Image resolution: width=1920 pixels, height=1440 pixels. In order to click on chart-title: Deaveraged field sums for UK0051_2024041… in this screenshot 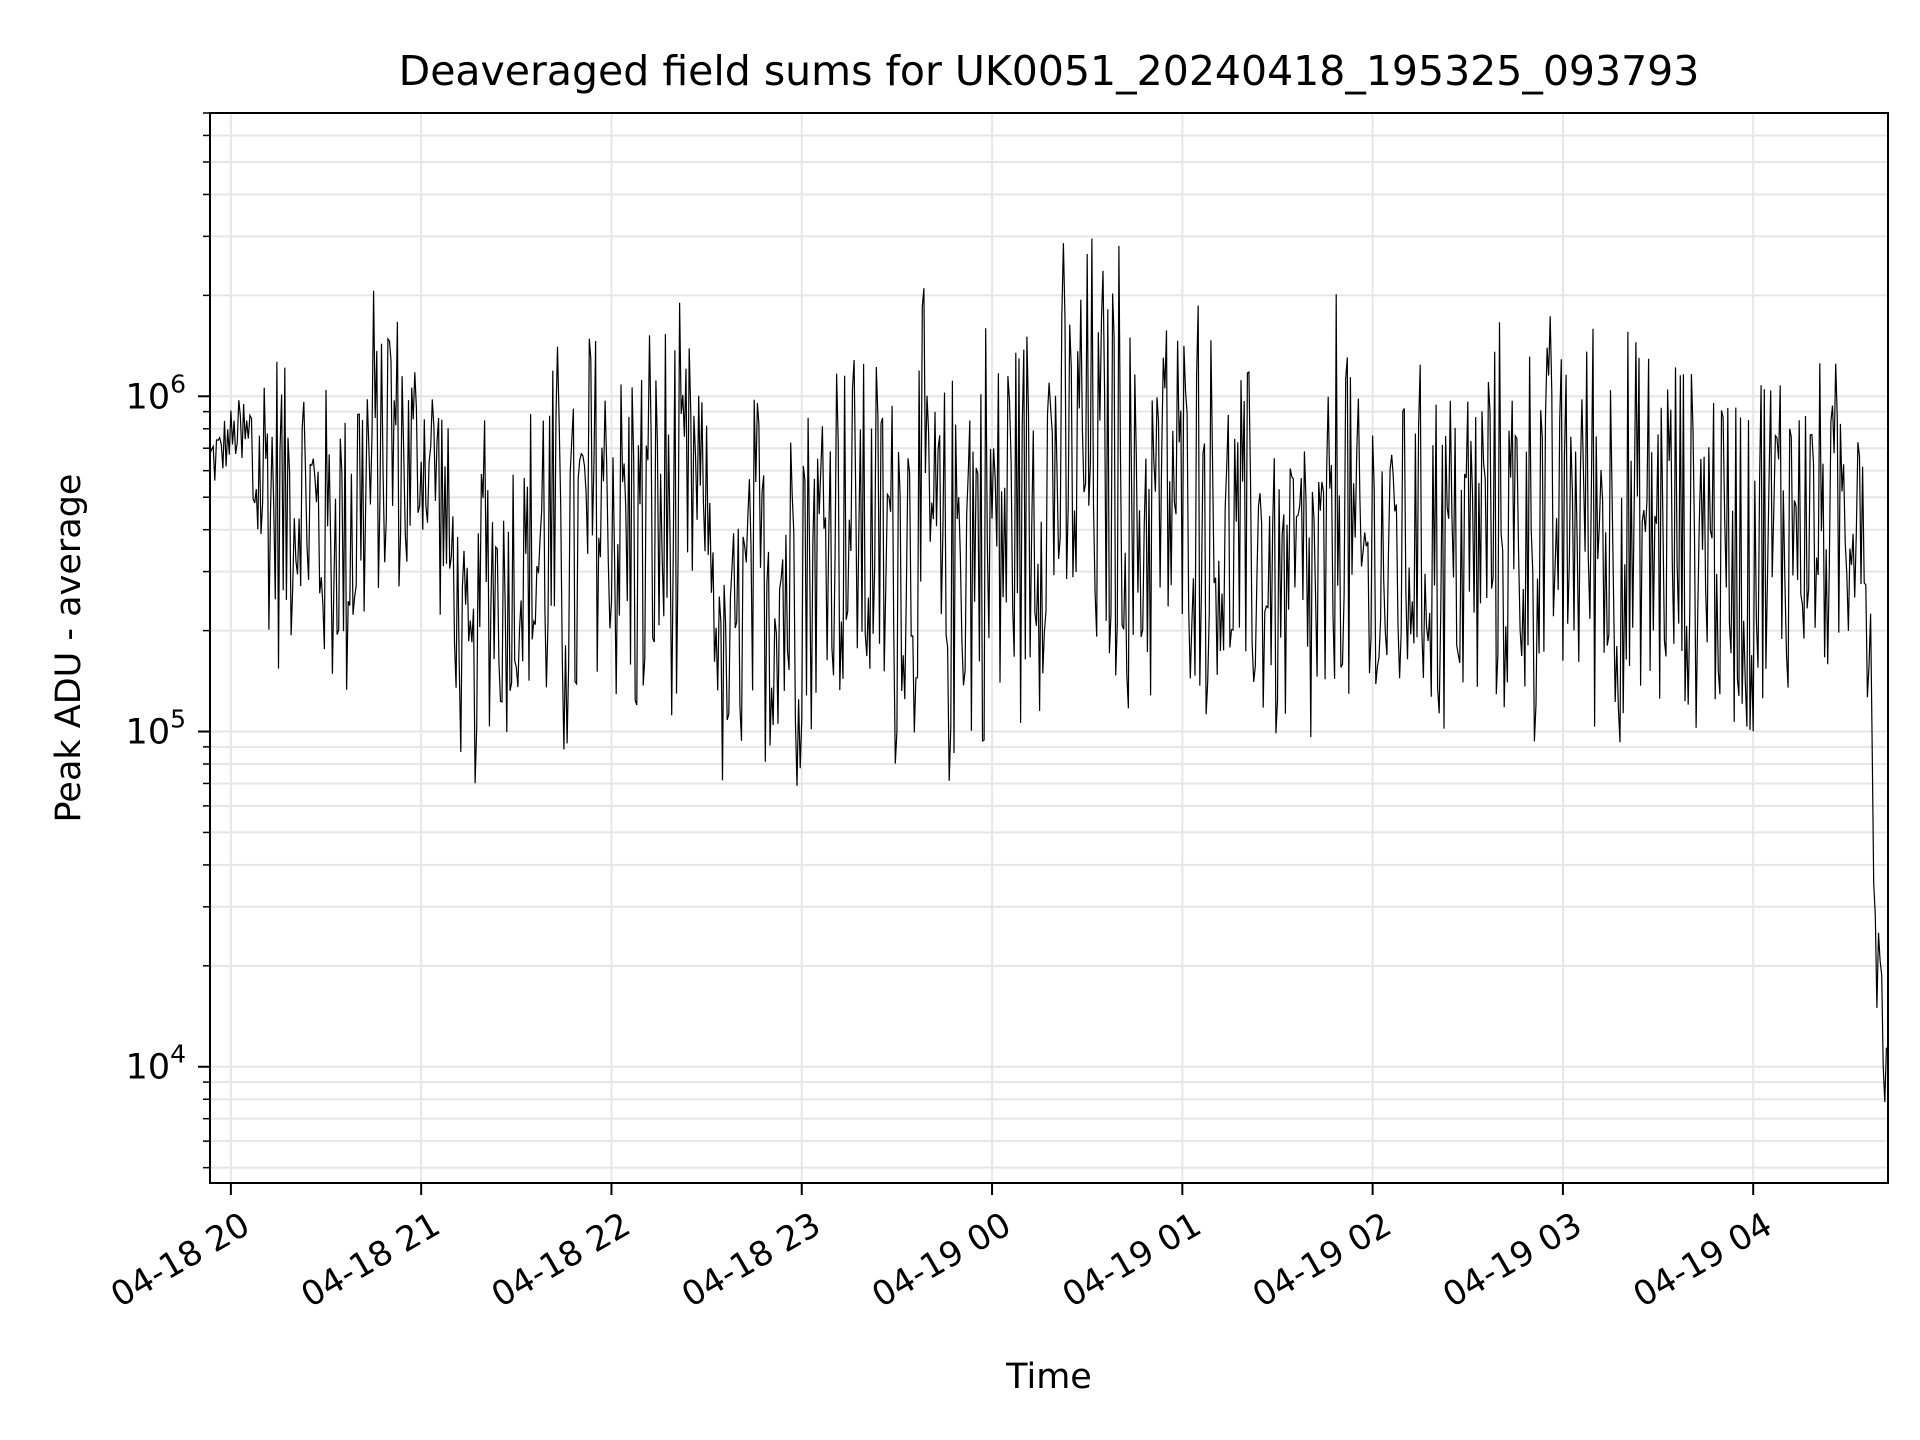, I will do `click(1049, 71)`.